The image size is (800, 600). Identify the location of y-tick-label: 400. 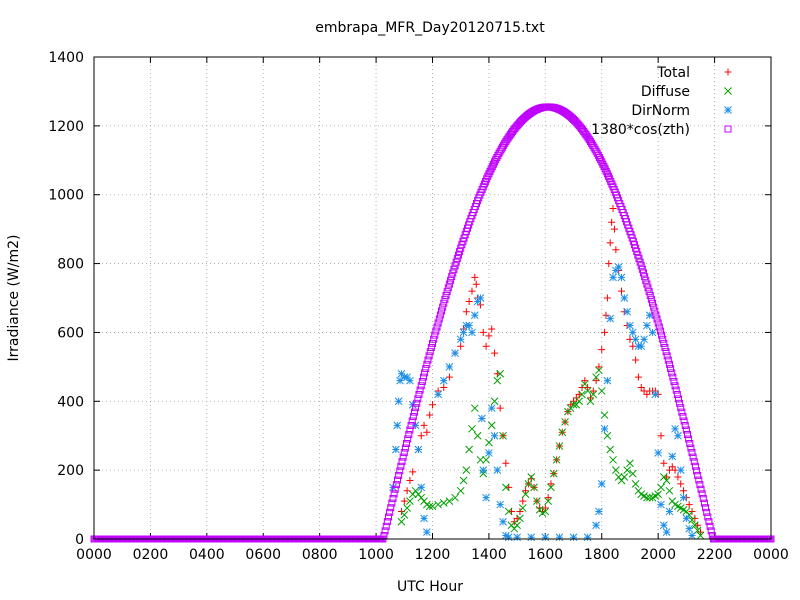
(70, 402).